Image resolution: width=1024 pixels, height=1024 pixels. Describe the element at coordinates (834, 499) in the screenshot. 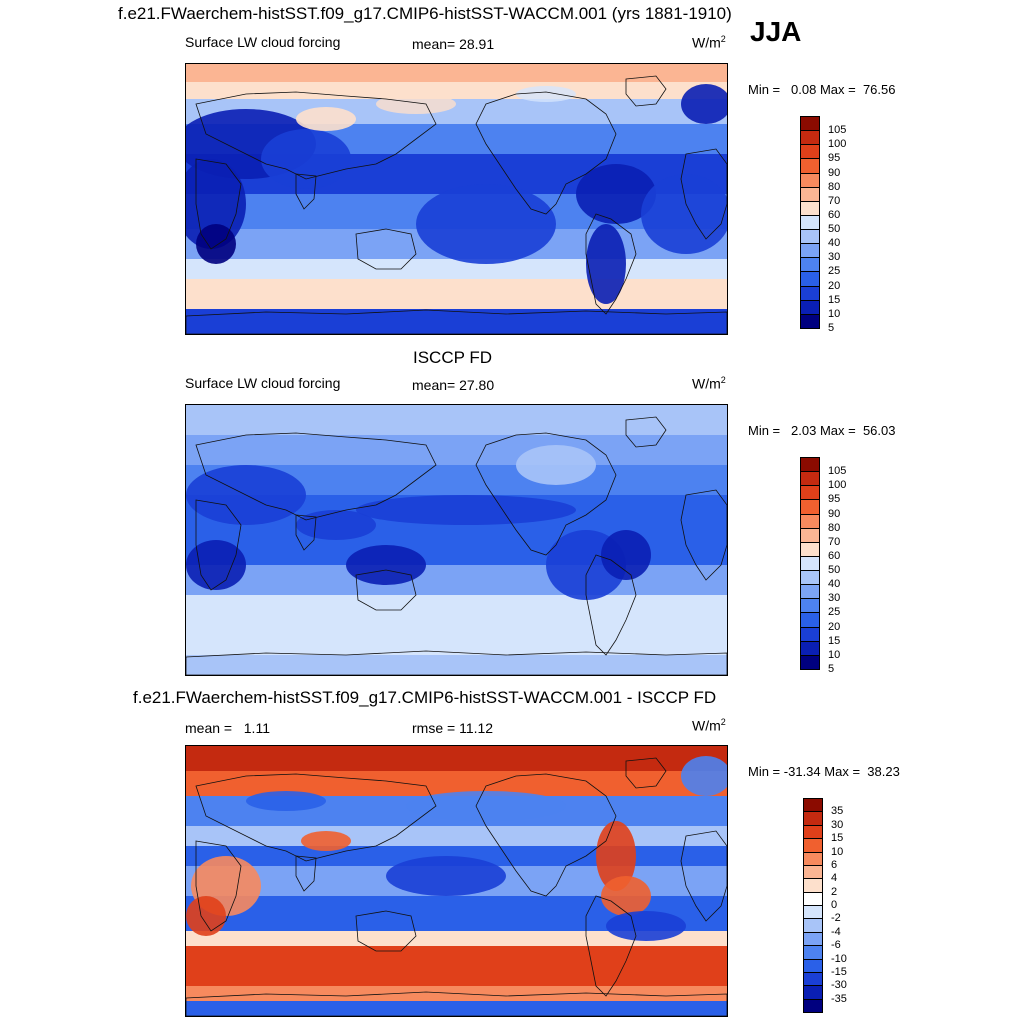

I see `colorbar-tick-label: 95` at that location.